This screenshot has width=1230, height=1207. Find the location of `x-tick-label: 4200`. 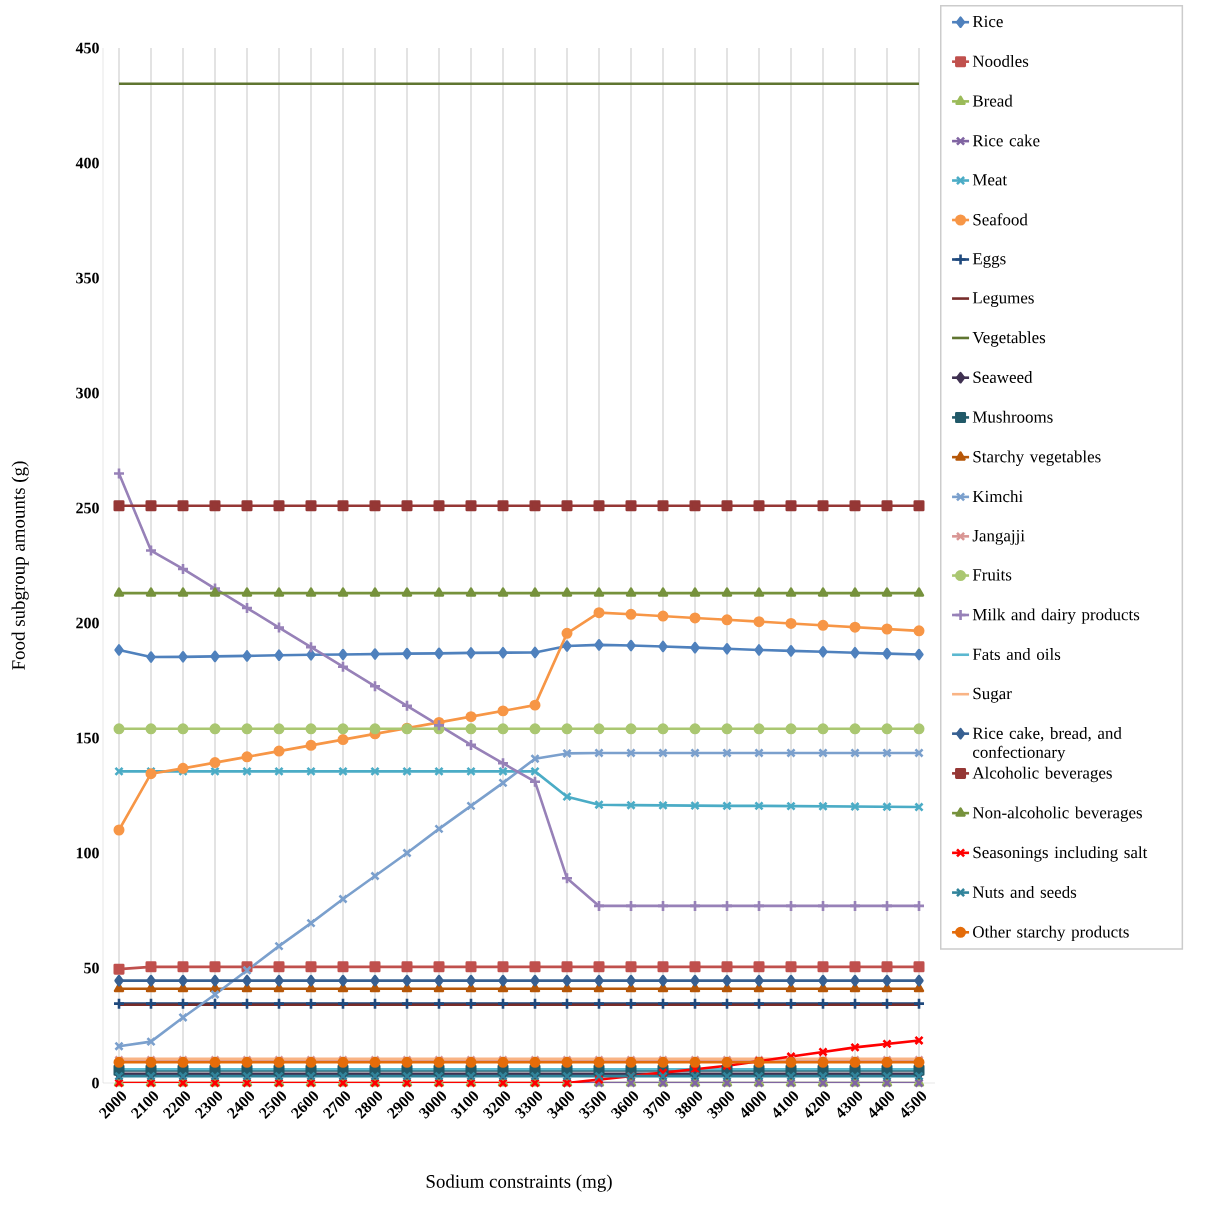

x-tick-label: 4200 is located at coordinates (818, 1104).